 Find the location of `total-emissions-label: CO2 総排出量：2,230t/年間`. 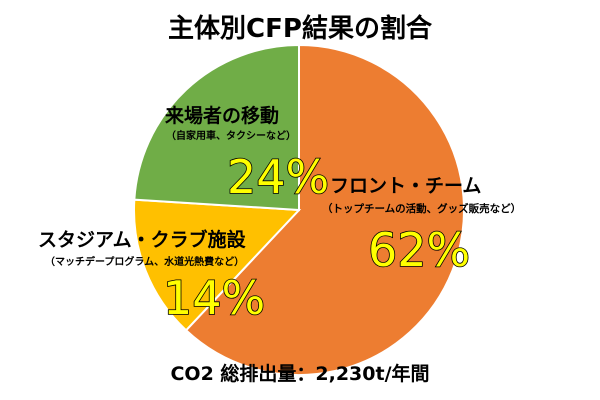

total-emissions-label: CO2 総排出量：2,230t/年間 is located at coordinates (299, 373).